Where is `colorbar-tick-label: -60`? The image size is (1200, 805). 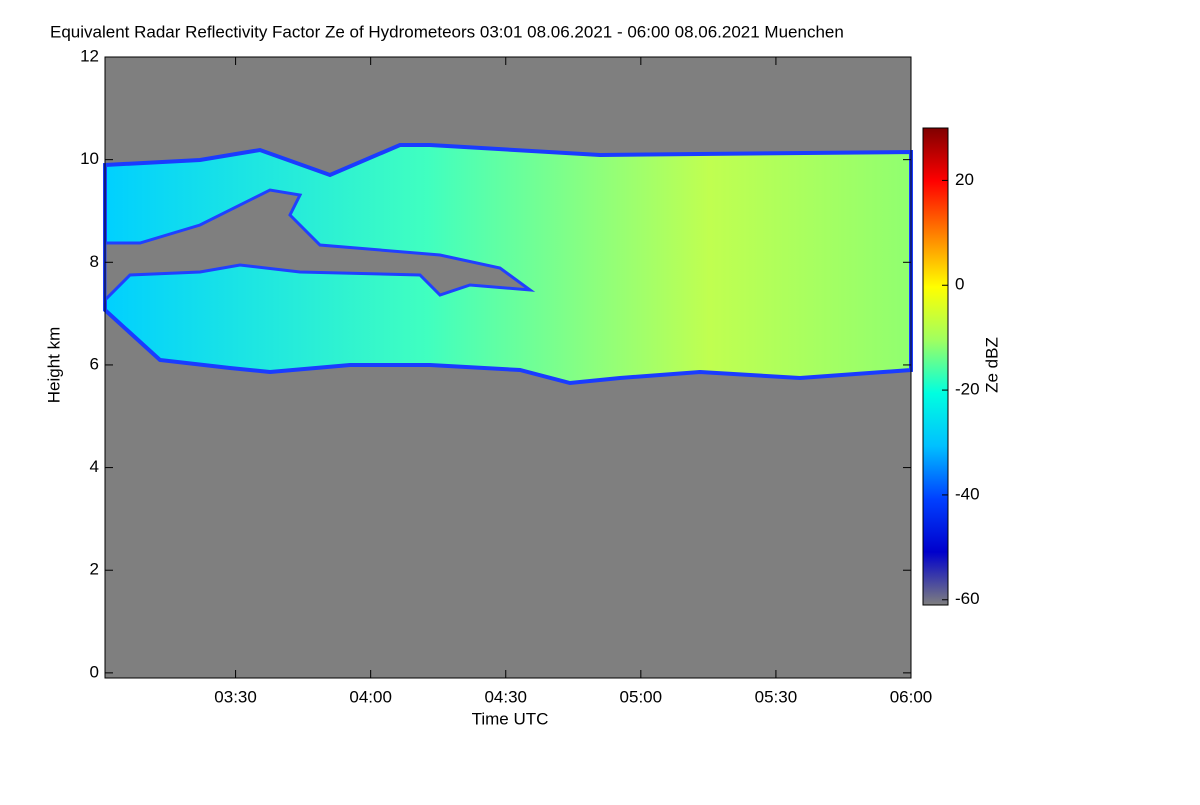
colorbar-tick-label: -60 is located at coordinates (967, 598).